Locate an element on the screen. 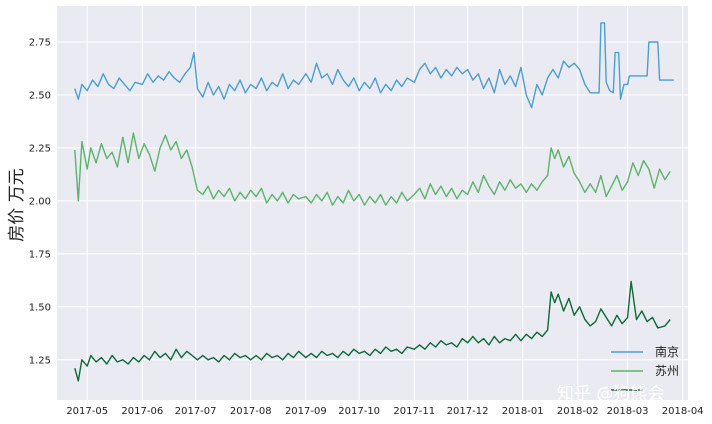 This screenshot has width=712, height=424. x-tick-label: 2017-09 is located at coordinates (306, 411).